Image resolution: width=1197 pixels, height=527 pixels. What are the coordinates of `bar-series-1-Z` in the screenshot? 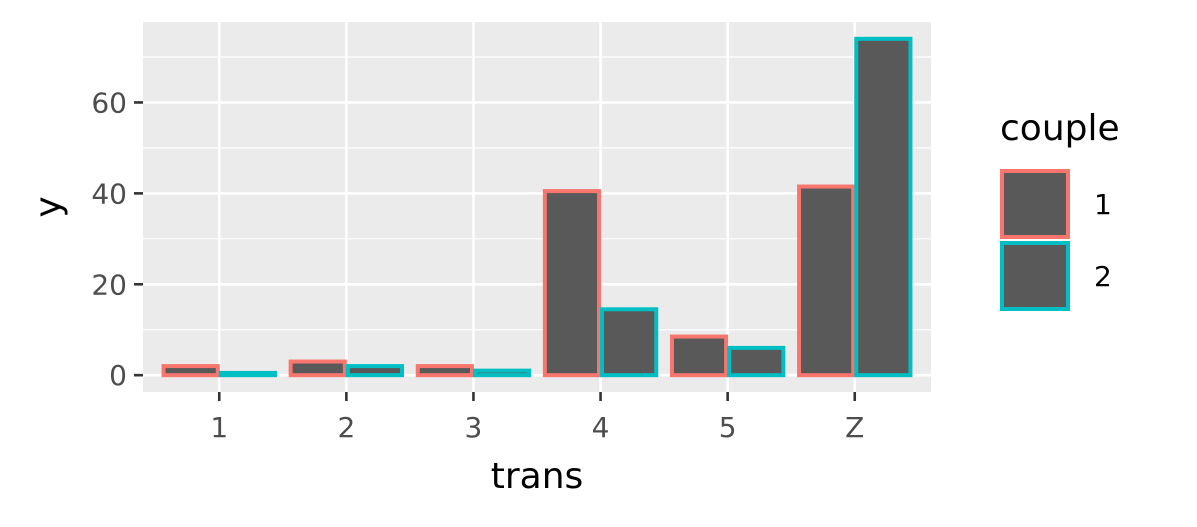 It's located at (826, 281).